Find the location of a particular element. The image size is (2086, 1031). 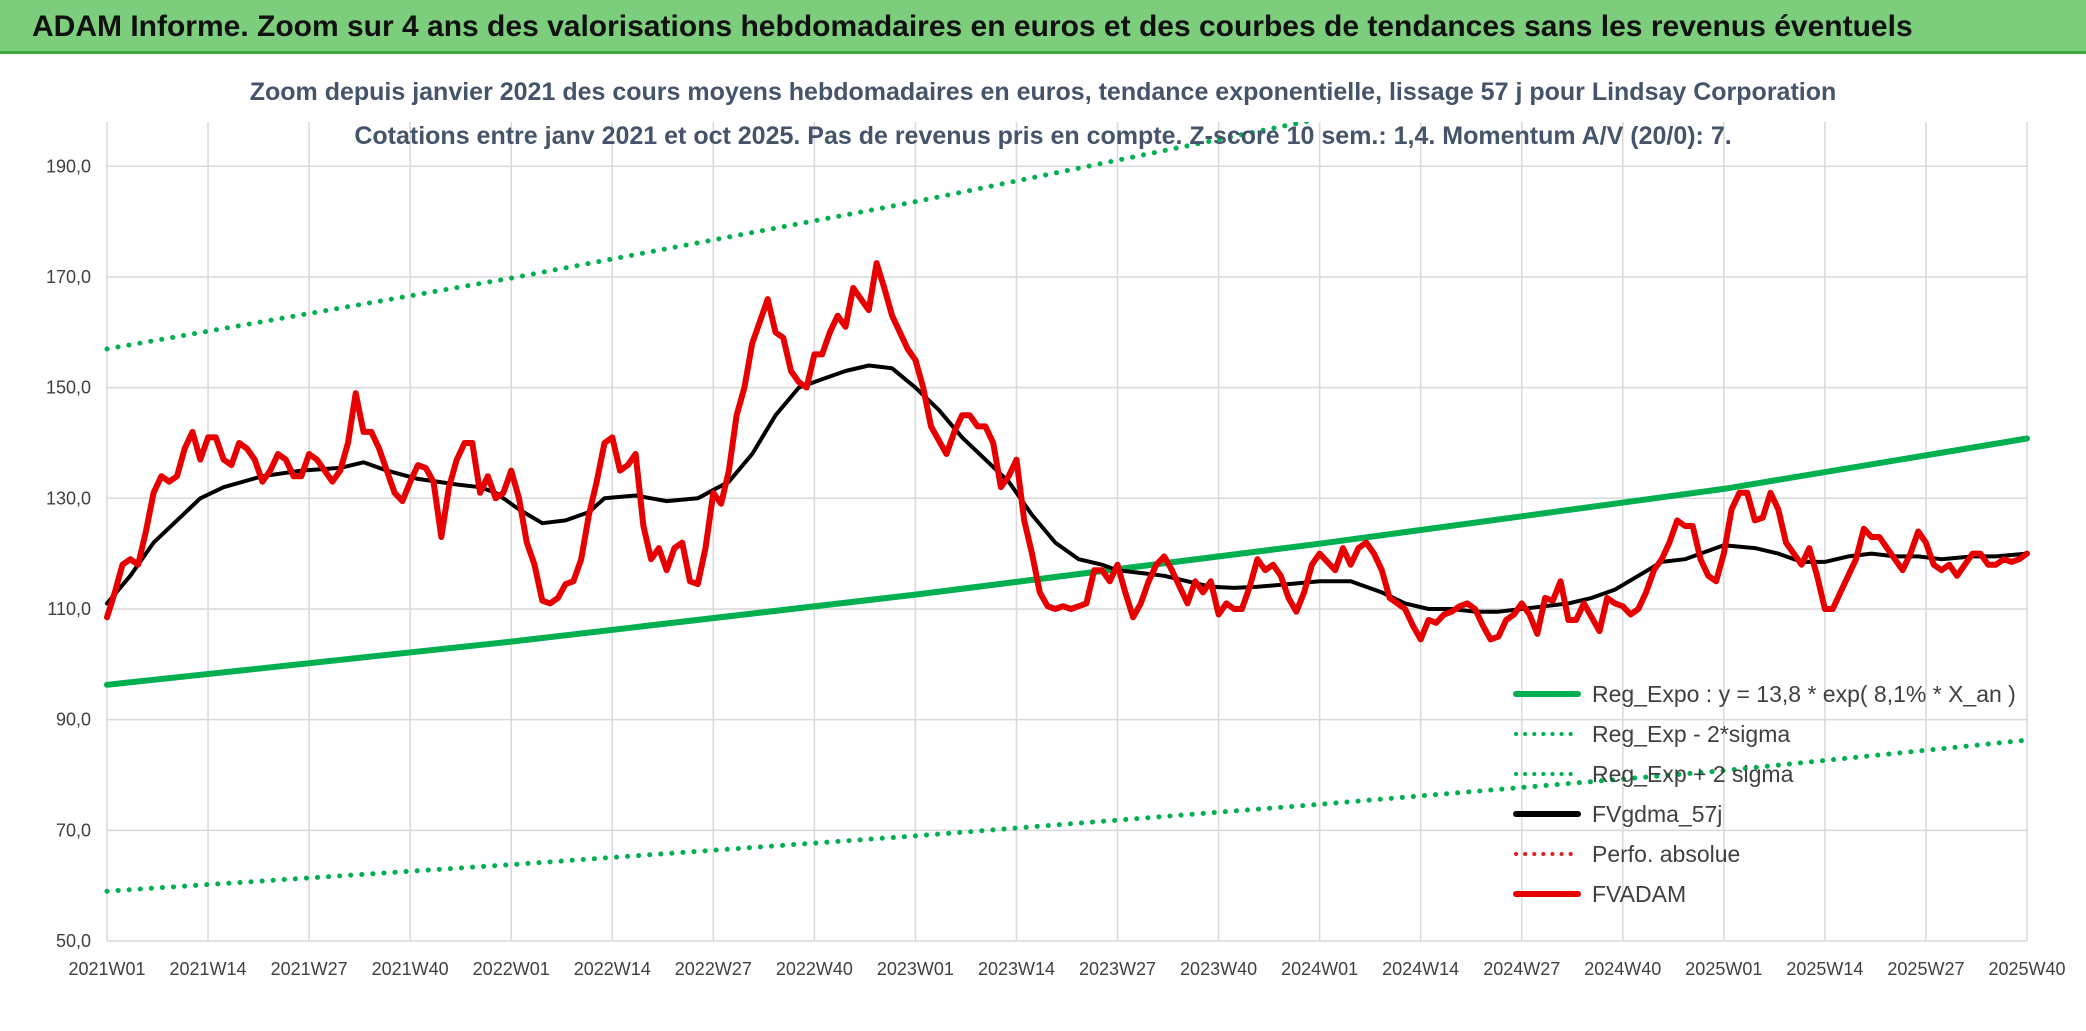

x-tick-label: 2024W14 is located at coordinates (1420, 969).